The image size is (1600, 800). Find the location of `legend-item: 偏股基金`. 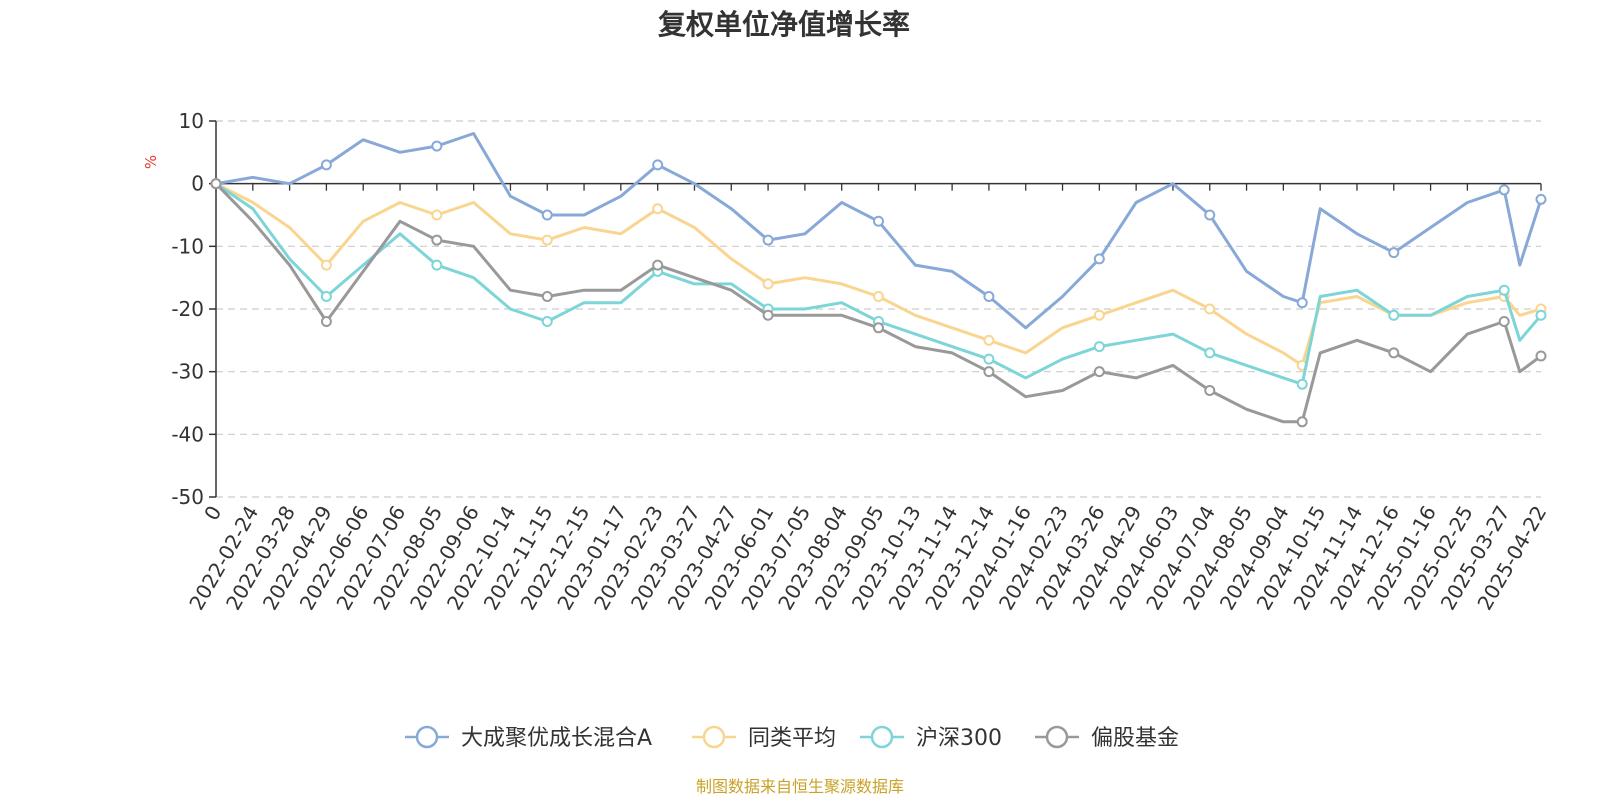

legend-item: 偏股基金 is located at coordinates (1107, 738).